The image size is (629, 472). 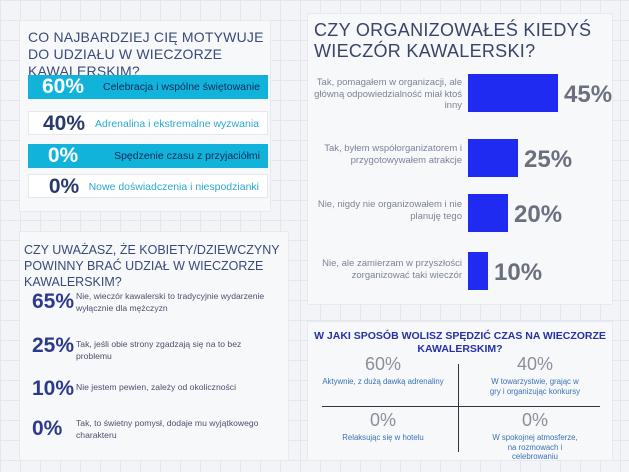 I want to click on motivation-row: 40% Adrenalina i ekstremalne wyzwania, so click(x=148, y=123).